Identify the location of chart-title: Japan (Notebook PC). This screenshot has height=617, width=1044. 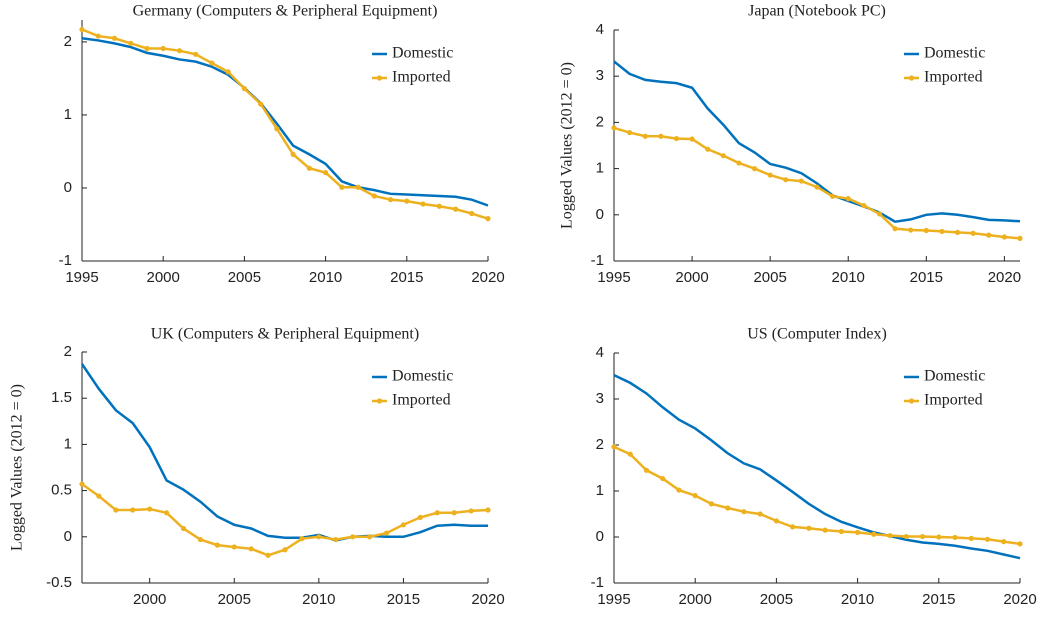
(817, 11).